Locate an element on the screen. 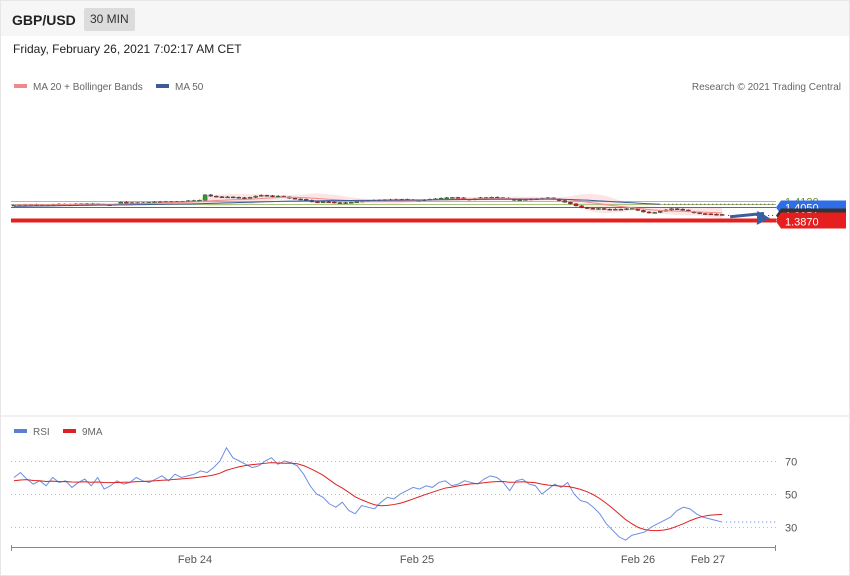 The image size is (850, 576). legend-label-ma50: MA 50 is located at coordinates (189, 87).